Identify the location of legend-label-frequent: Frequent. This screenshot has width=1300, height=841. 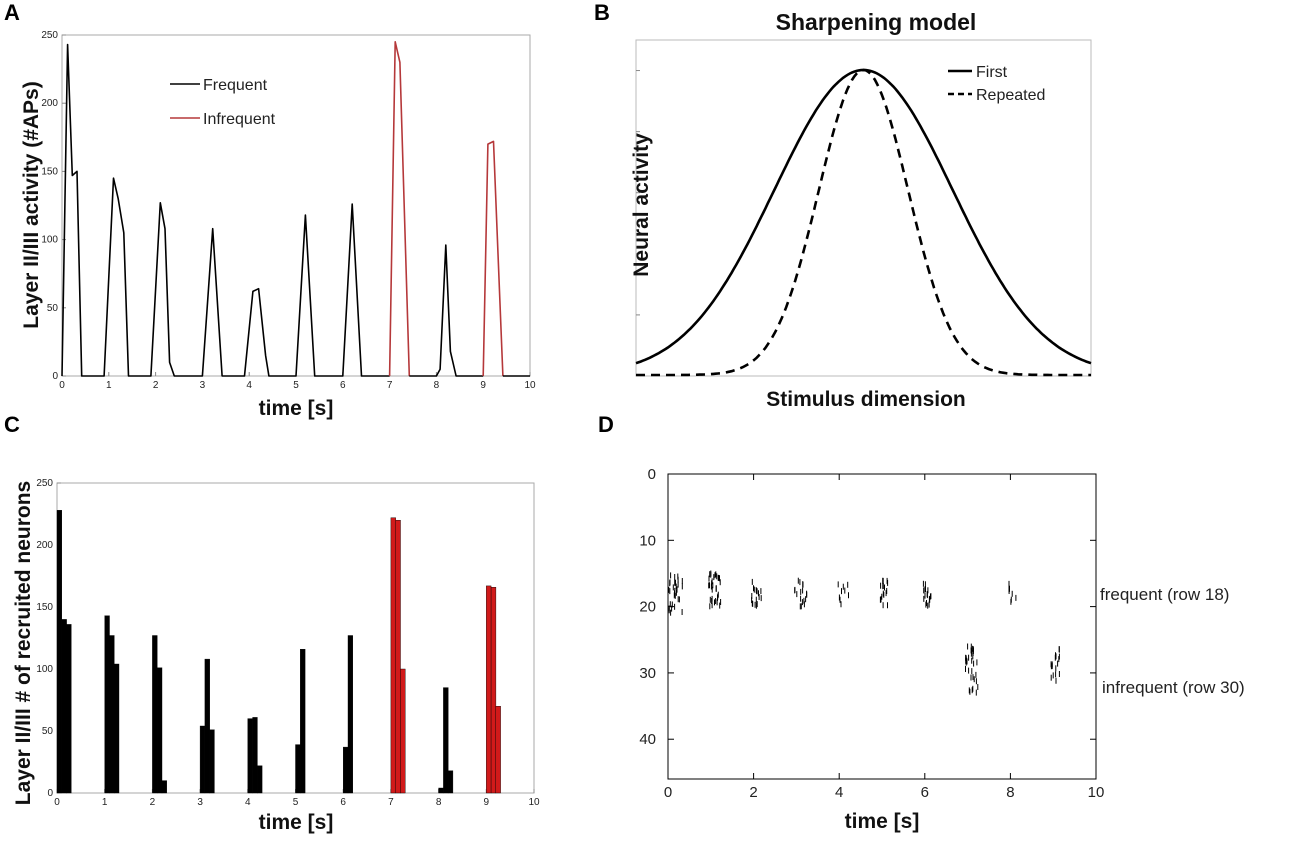
(235, 85).